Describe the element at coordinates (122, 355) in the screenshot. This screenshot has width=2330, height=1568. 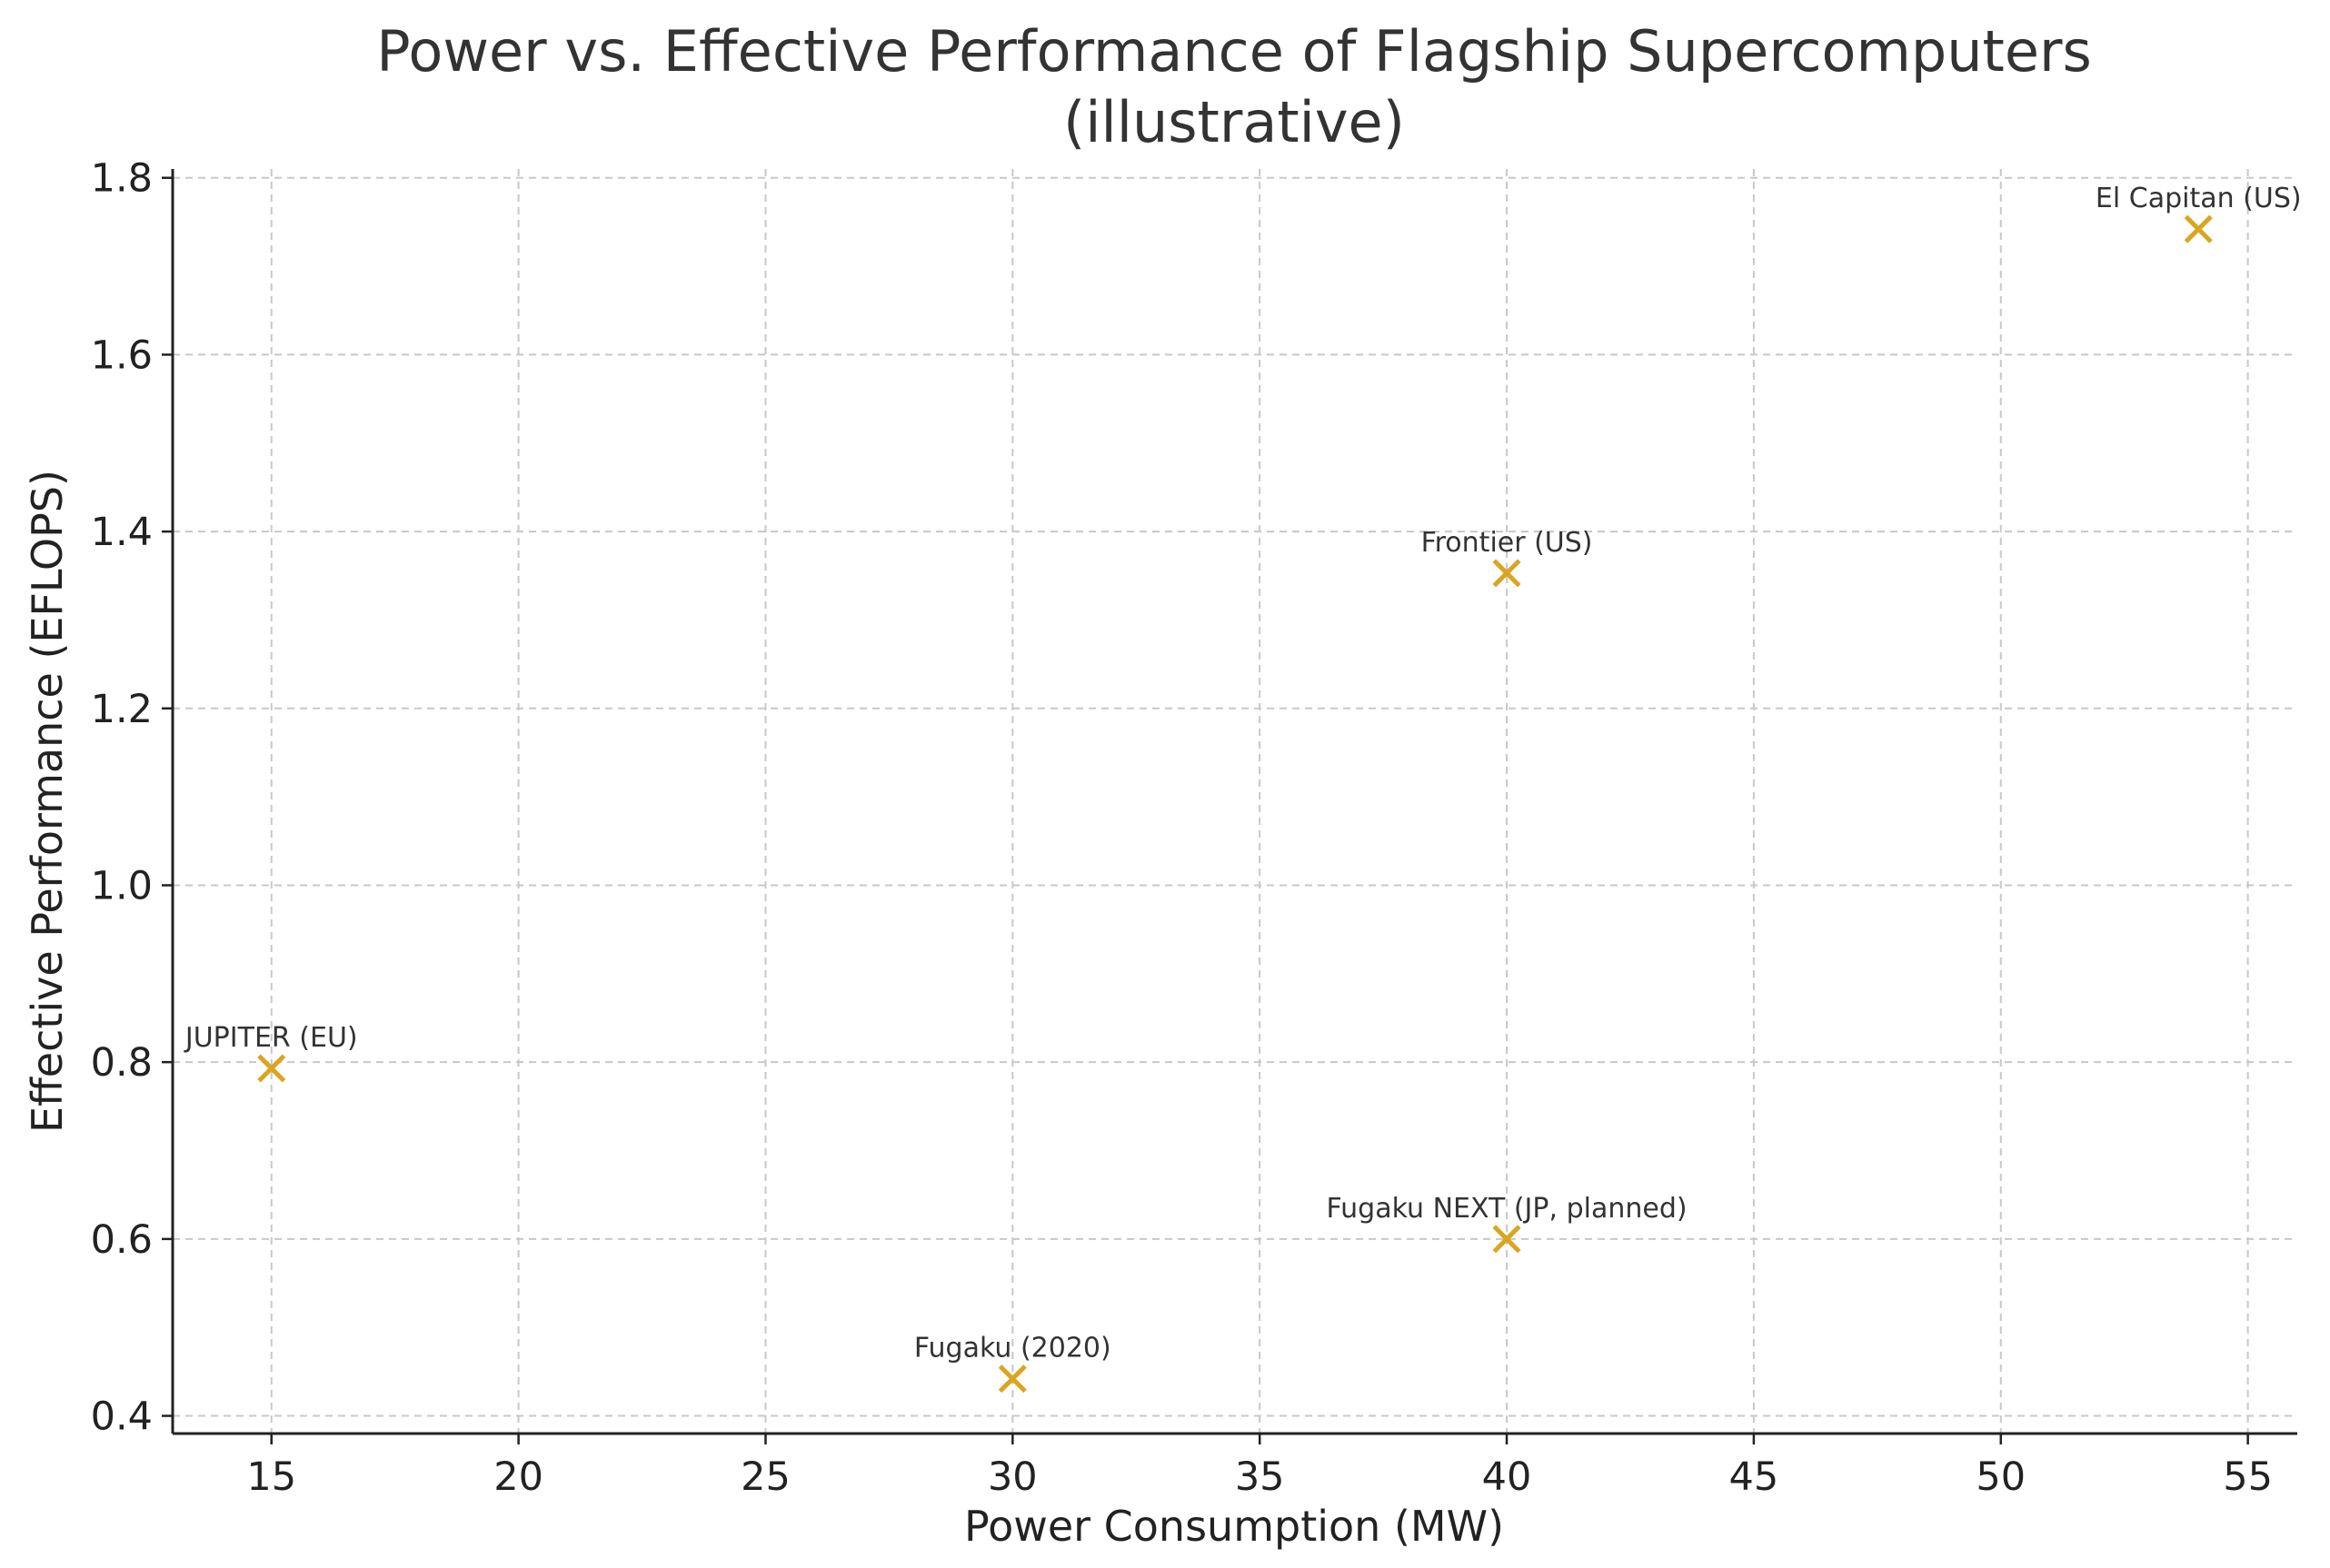
I see `y-tick-label: 1.6` at that location.